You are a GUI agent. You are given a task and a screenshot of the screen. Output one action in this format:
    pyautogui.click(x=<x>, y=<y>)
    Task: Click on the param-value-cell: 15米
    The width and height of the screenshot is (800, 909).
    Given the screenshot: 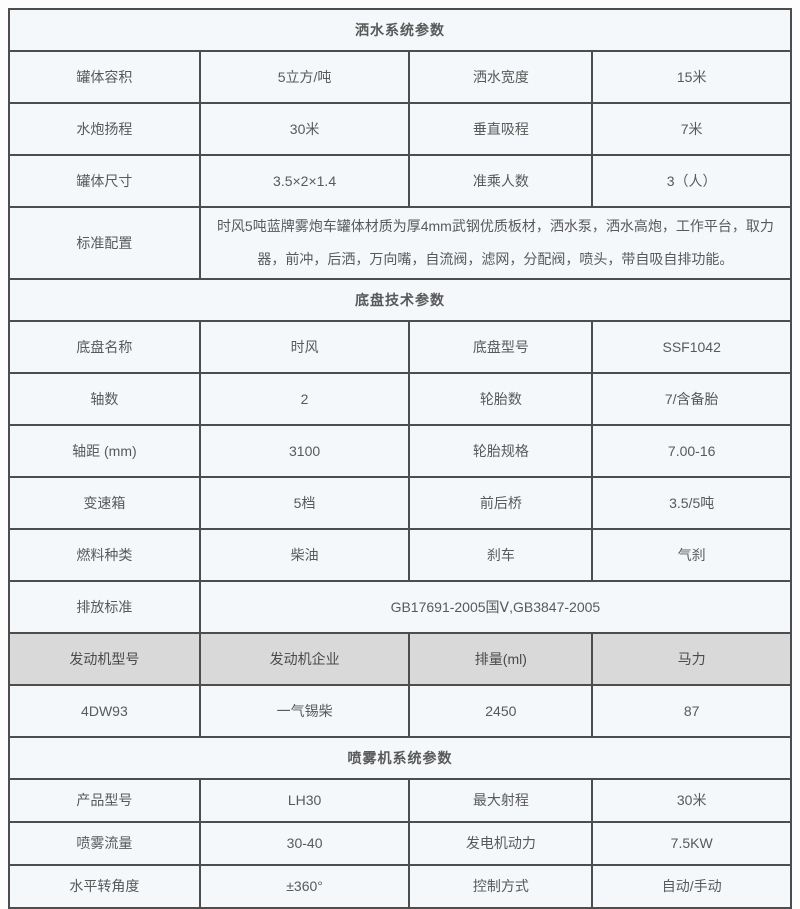 What is the action you would take?
    pyautogui.click(x=691, y=77)
    